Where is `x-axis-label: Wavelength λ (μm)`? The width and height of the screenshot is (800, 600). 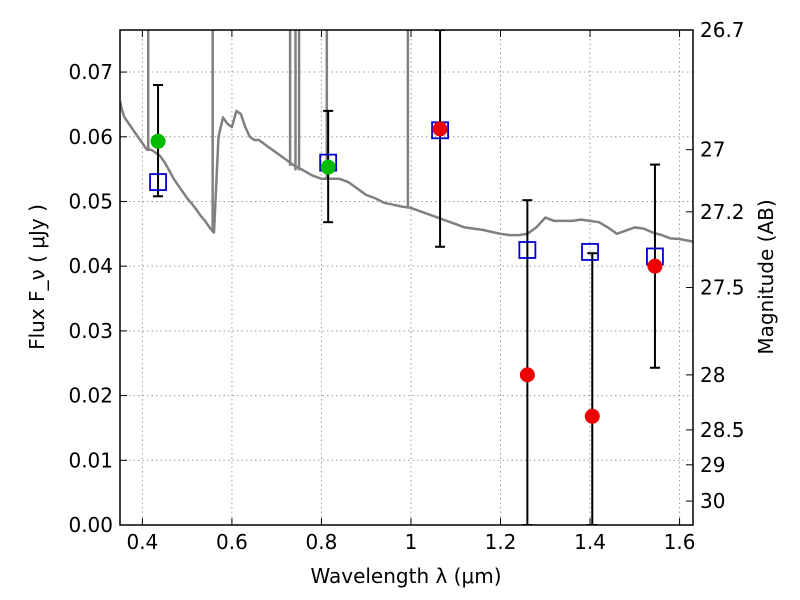 x-axis-label: Wavelength λ (μm) is located at coordinates (405, 576).